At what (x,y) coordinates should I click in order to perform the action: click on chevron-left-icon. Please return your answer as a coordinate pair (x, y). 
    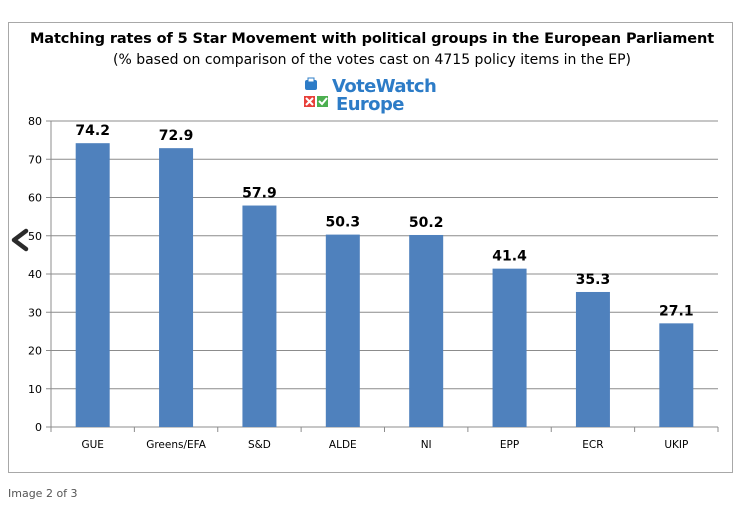
    Looking at the image, I should click on (20, 240).